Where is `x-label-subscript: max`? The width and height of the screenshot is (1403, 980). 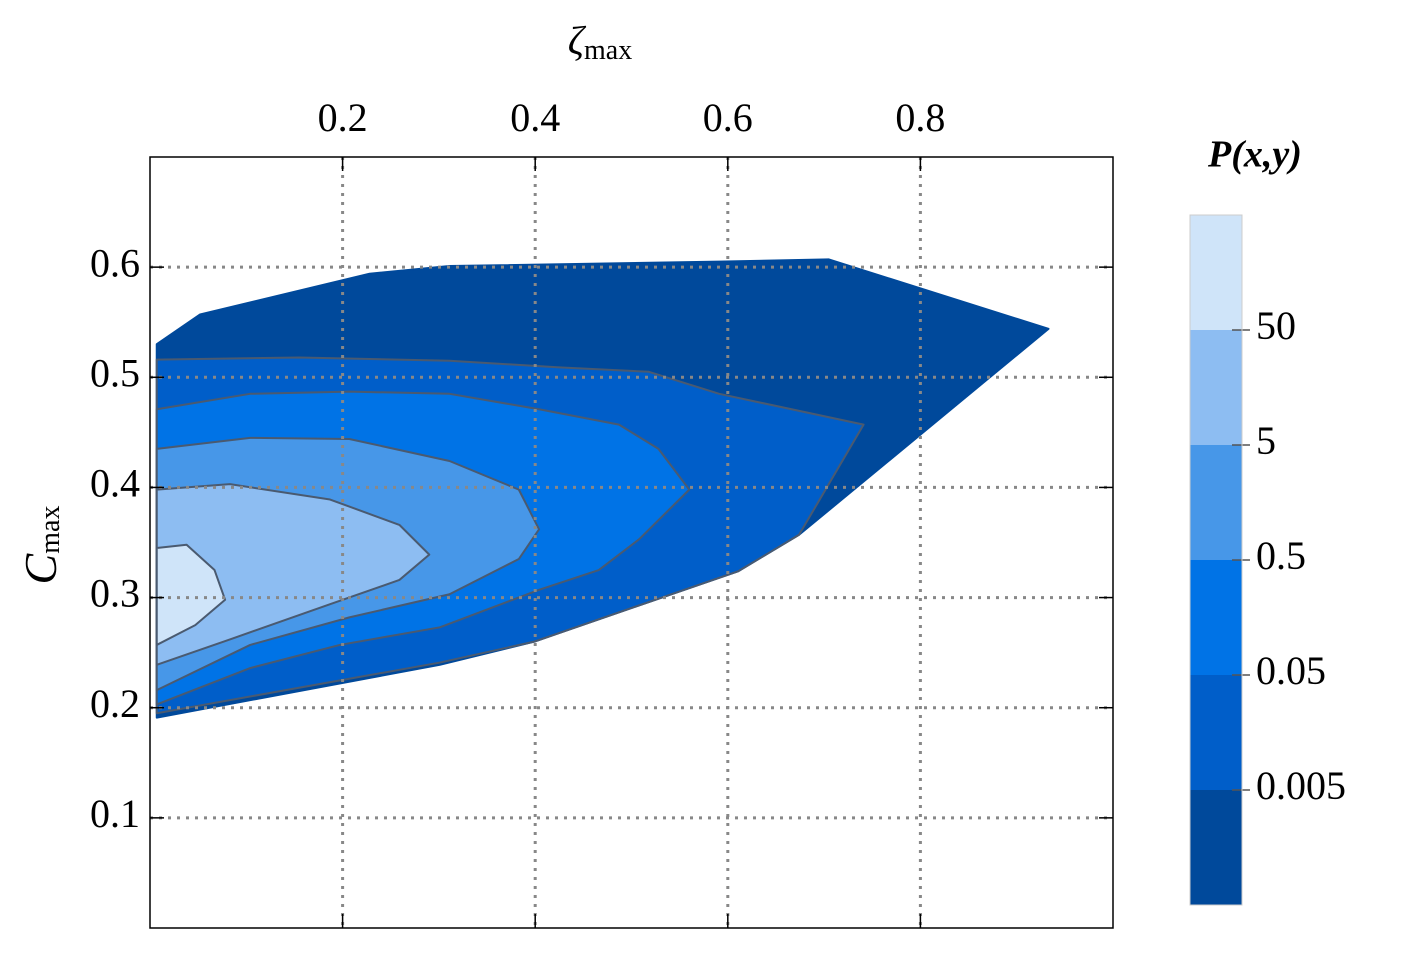
x-label-subscript: max is located at coordinates (608, 50).